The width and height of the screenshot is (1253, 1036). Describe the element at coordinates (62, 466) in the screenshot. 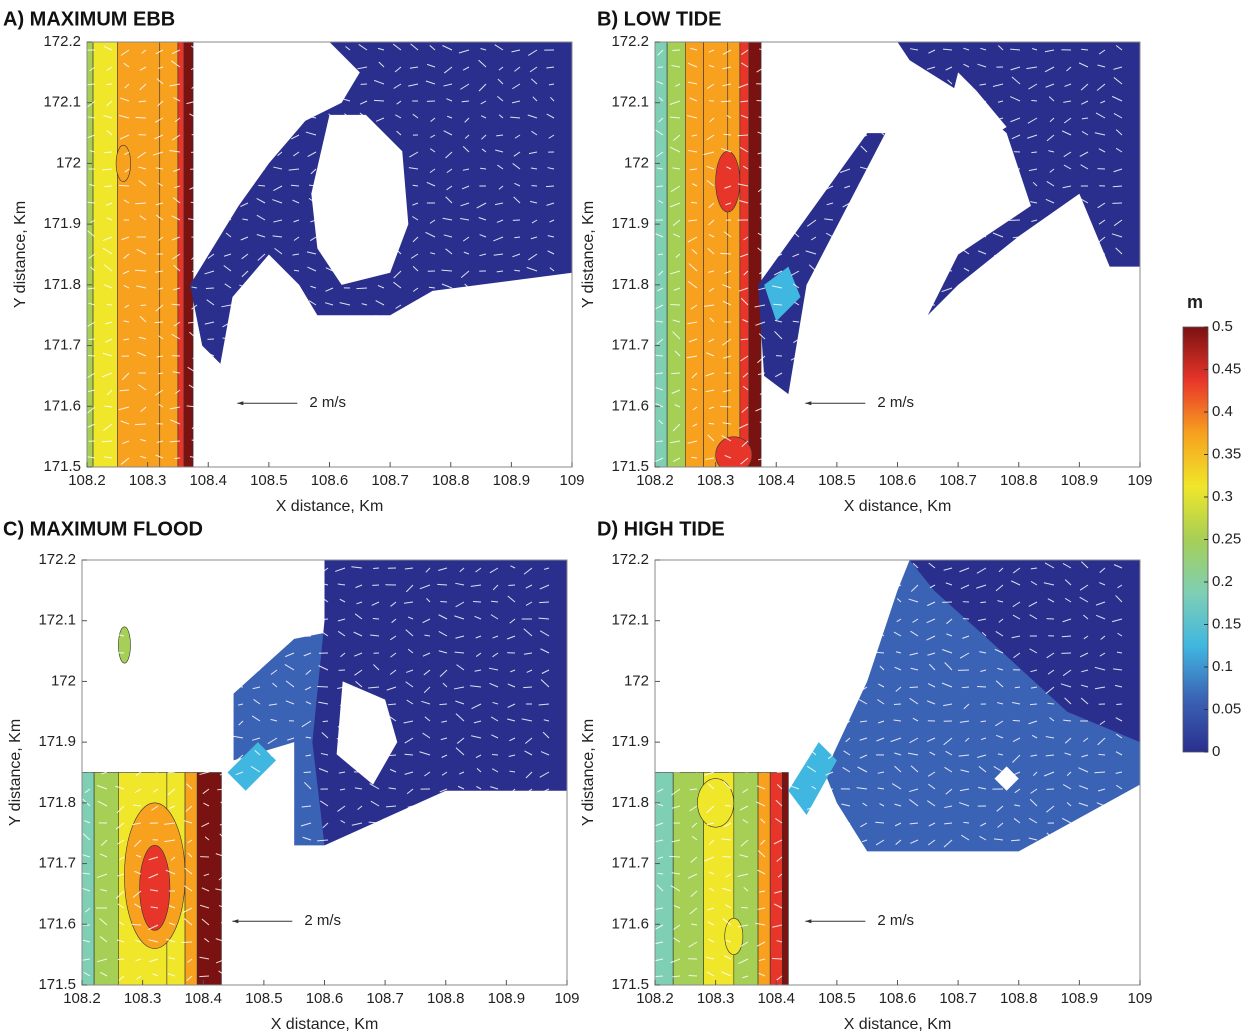

I see `y-tick-label: 171.5` at that location.